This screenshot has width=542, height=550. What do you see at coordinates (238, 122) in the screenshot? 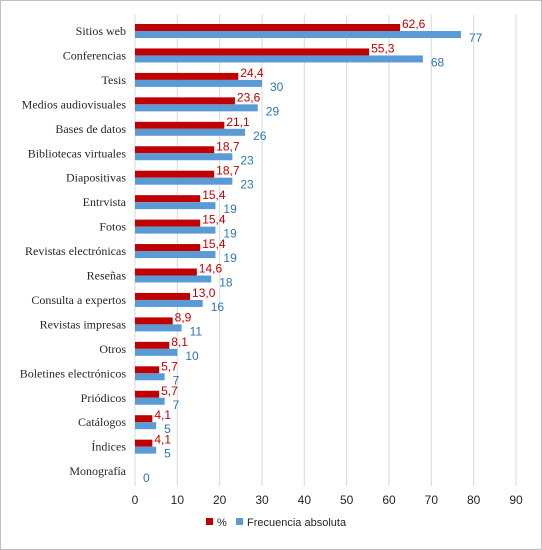
I see `data-label-percent: 21,1` at bounding box center [238, 122].